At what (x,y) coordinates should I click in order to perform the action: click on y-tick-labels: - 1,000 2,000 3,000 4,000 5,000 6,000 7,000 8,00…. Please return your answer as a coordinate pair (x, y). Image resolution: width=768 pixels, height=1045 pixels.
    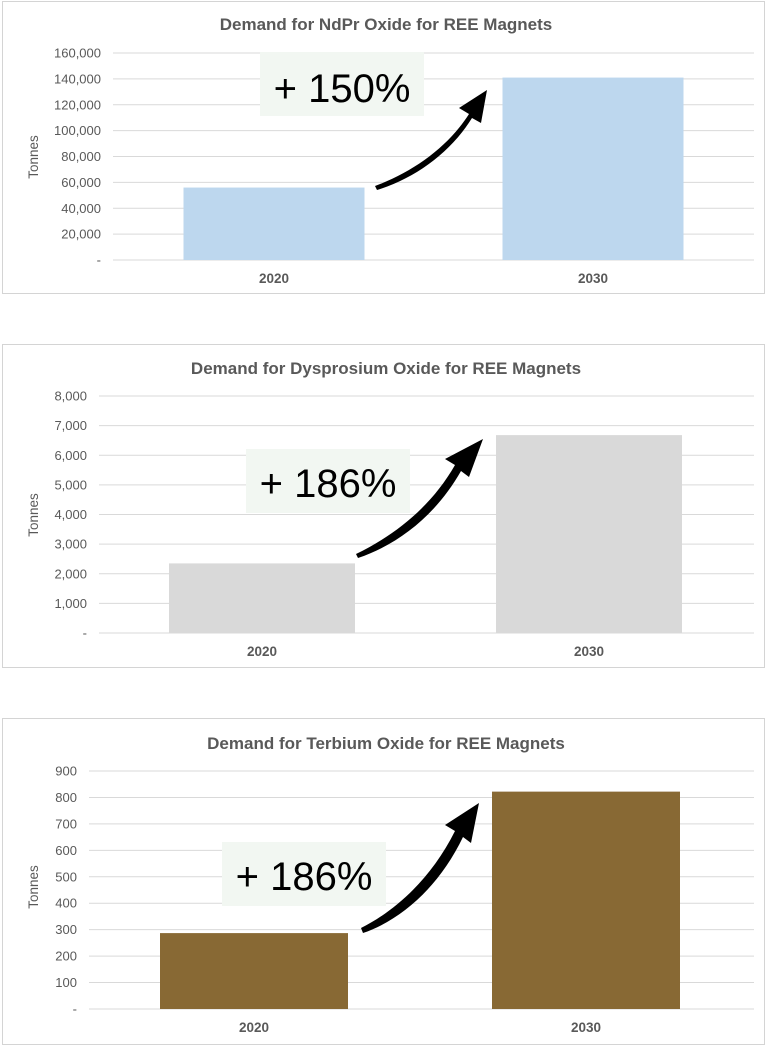
    Looking at the image, I should click on (70, 515).